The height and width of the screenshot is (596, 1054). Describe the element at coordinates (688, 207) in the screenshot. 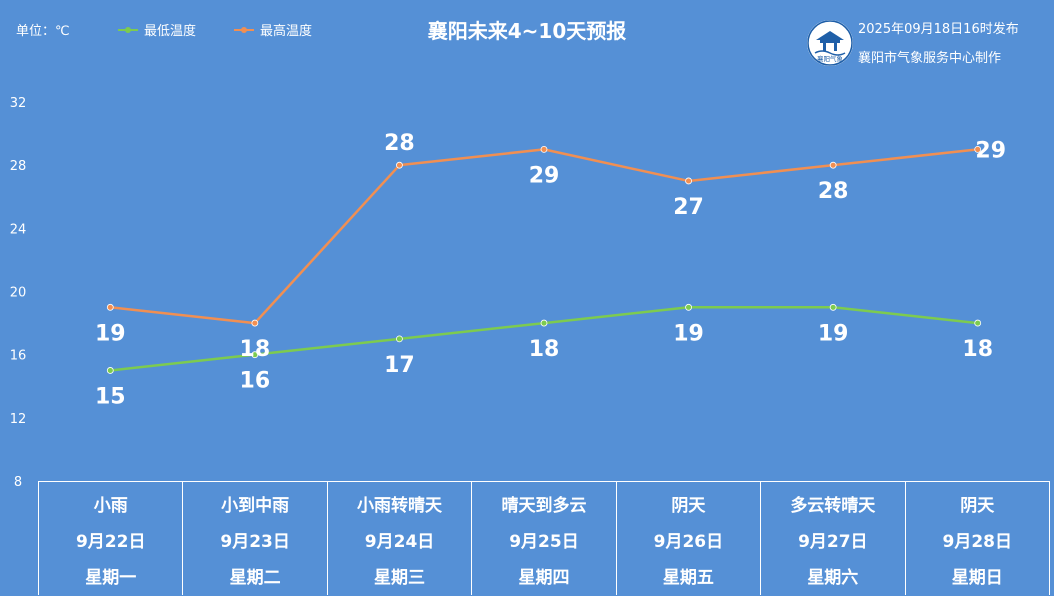

I see `high-temp-label: 27` at that location.